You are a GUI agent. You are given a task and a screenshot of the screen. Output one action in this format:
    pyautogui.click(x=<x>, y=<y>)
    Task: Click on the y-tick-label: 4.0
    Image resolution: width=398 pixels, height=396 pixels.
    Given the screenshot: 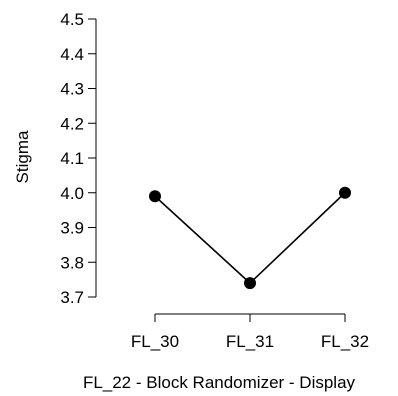 What is the action you would take?
    pyautogui.click(x=72, y=193)
    